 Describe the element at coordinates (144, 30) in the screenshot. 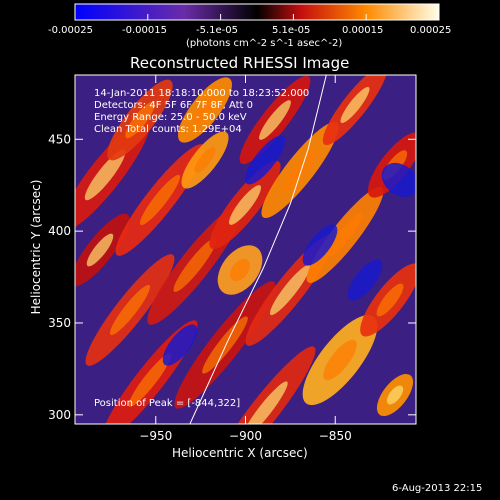

I see `colorbar-tick-label-1: -0.00015` at that location.